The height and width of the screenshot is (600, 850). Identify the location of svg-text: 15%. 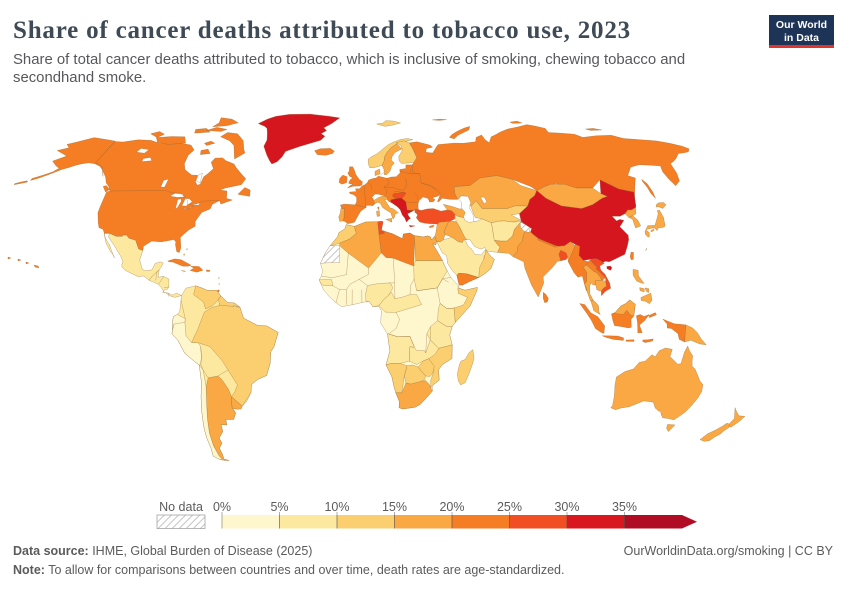
(394, 507).